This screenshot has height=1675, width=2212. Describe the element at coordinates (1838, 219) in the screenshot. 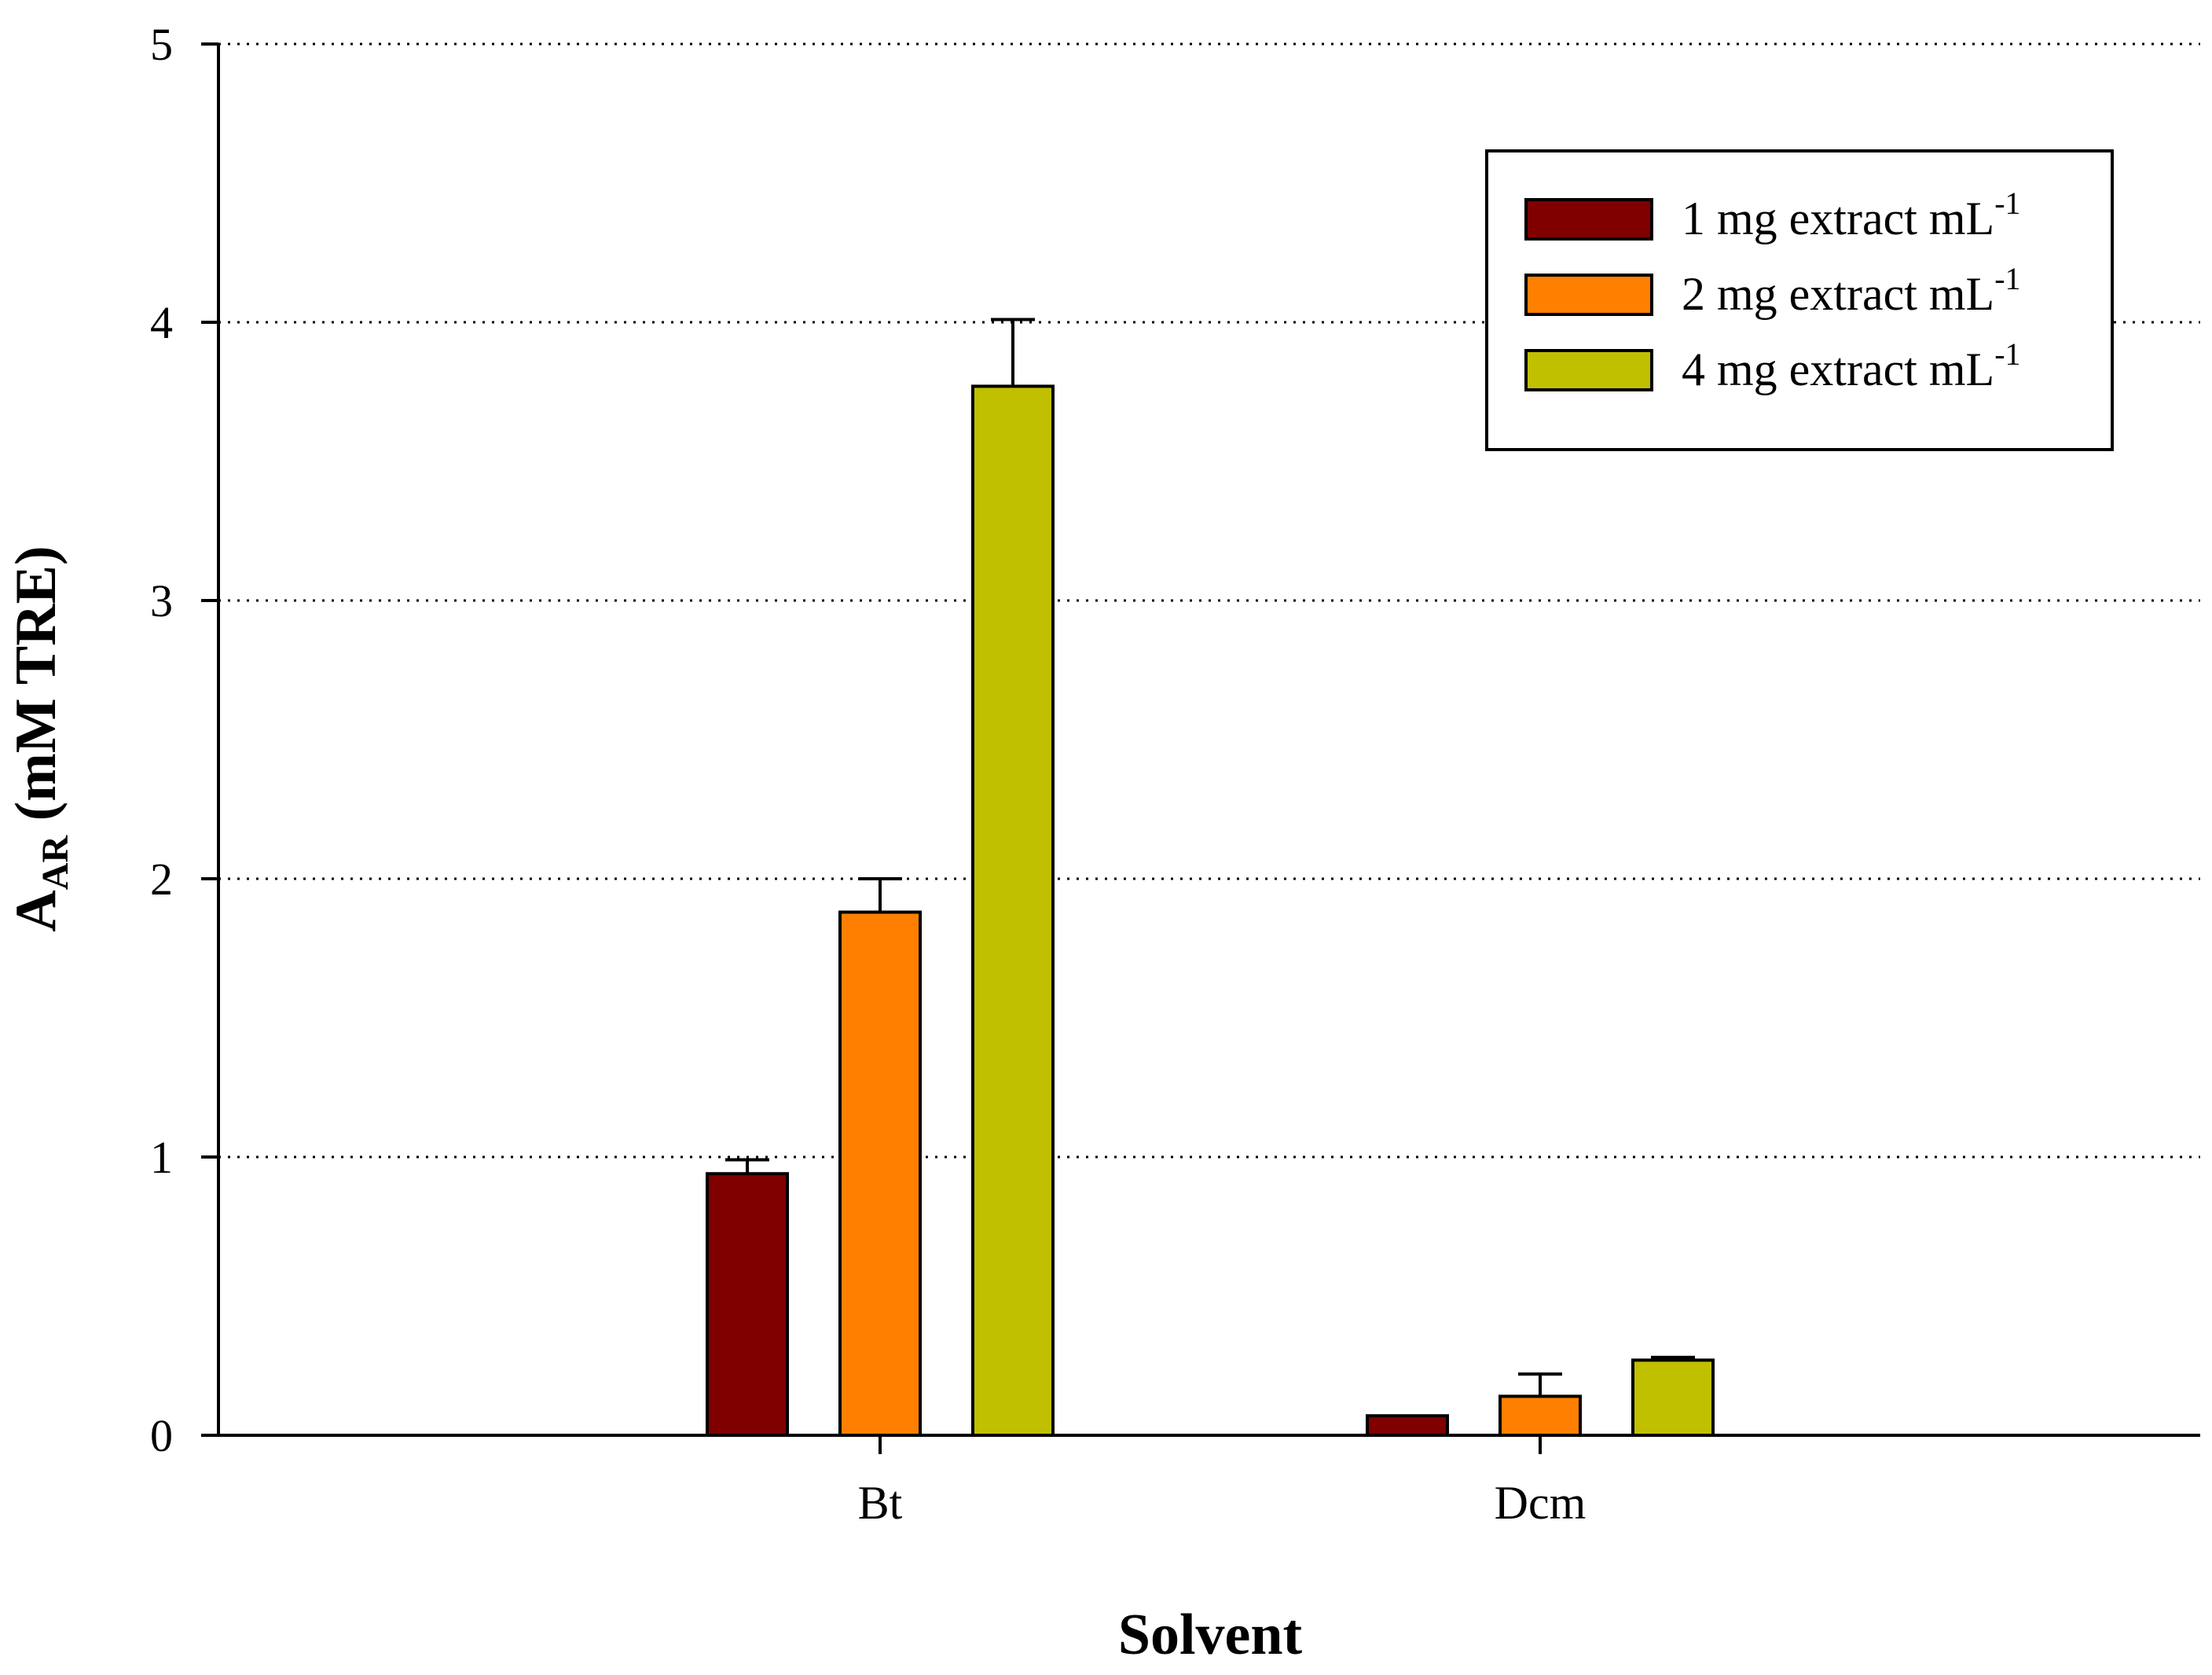

I see `legend-label-text: 1 mg extract mL` at that location.